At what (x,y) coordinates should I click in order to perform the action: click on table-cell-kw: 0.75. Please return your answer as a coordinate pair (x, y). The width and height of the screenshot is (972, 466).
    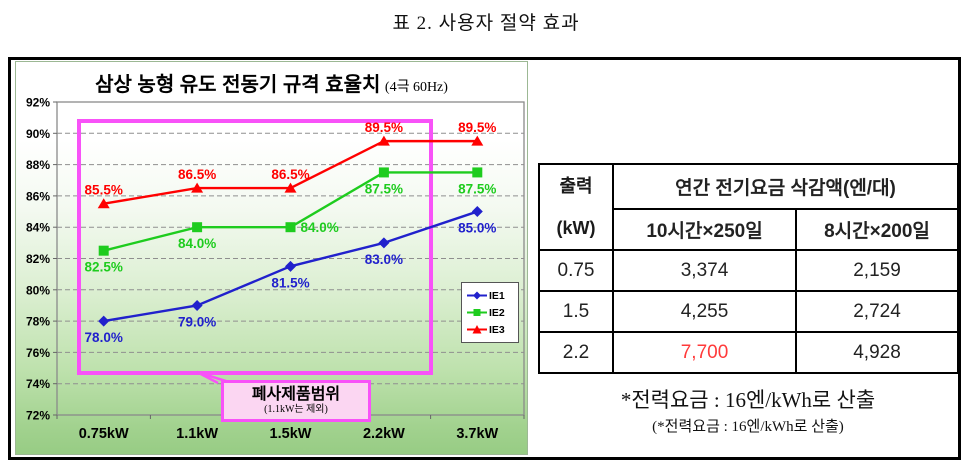
    Looking at the image, I should click on (576, 270).